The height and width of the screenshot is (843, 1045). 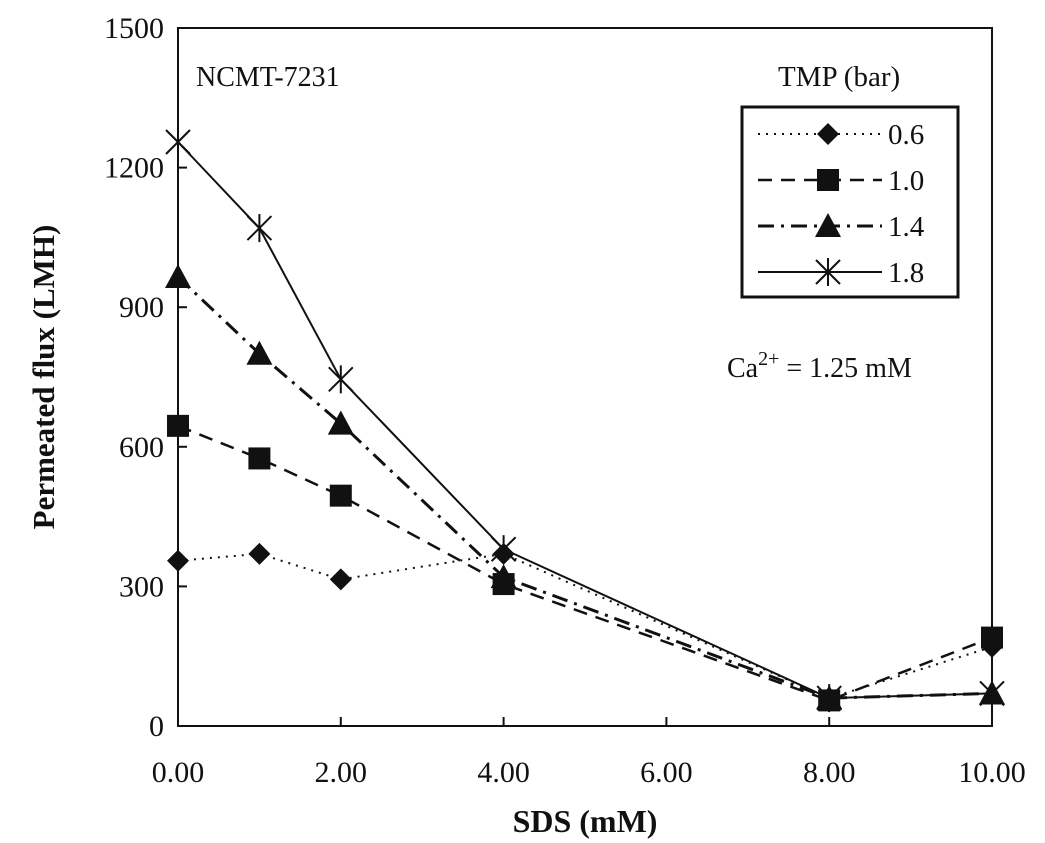 I want to click on x-tick-label: 10.00, so click(x=992, y=772).